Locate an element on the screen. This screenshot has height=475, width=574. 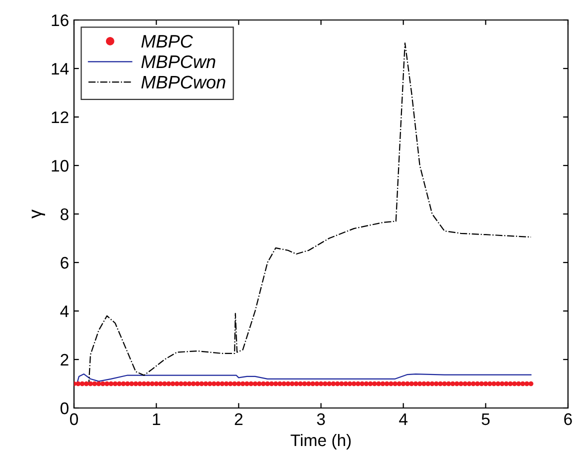
x-tick-label: 4 is located at coordinates (403, 419).